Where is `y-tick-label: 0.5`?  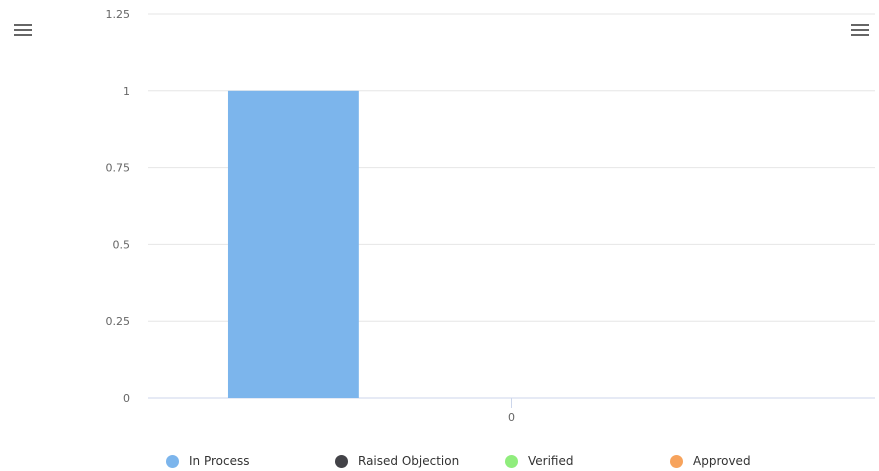
y-tick-label: 0.5 is located at coordinates (122, 244).